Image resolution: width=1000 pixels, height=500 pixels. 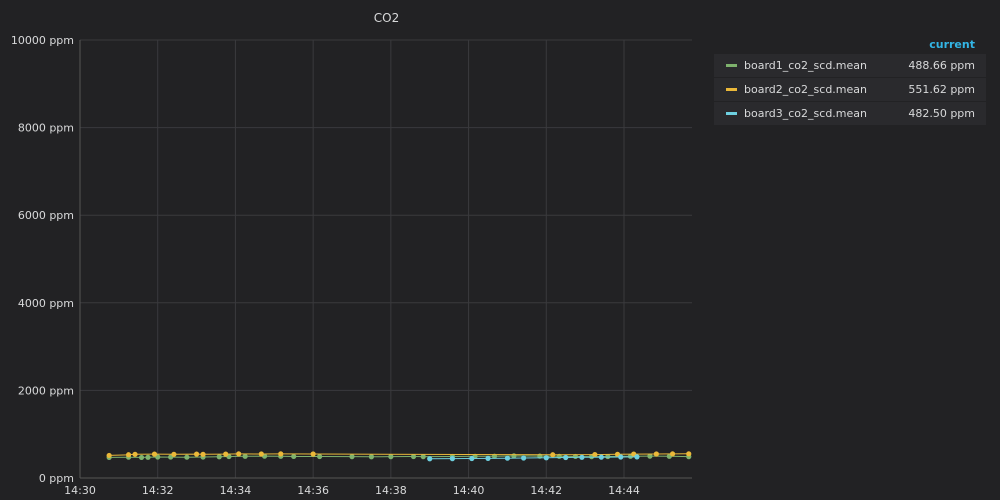 I want to click on legend-item-board3: board3_co2_scd.mean 482.50 ppm, so click(x=850, y=113).